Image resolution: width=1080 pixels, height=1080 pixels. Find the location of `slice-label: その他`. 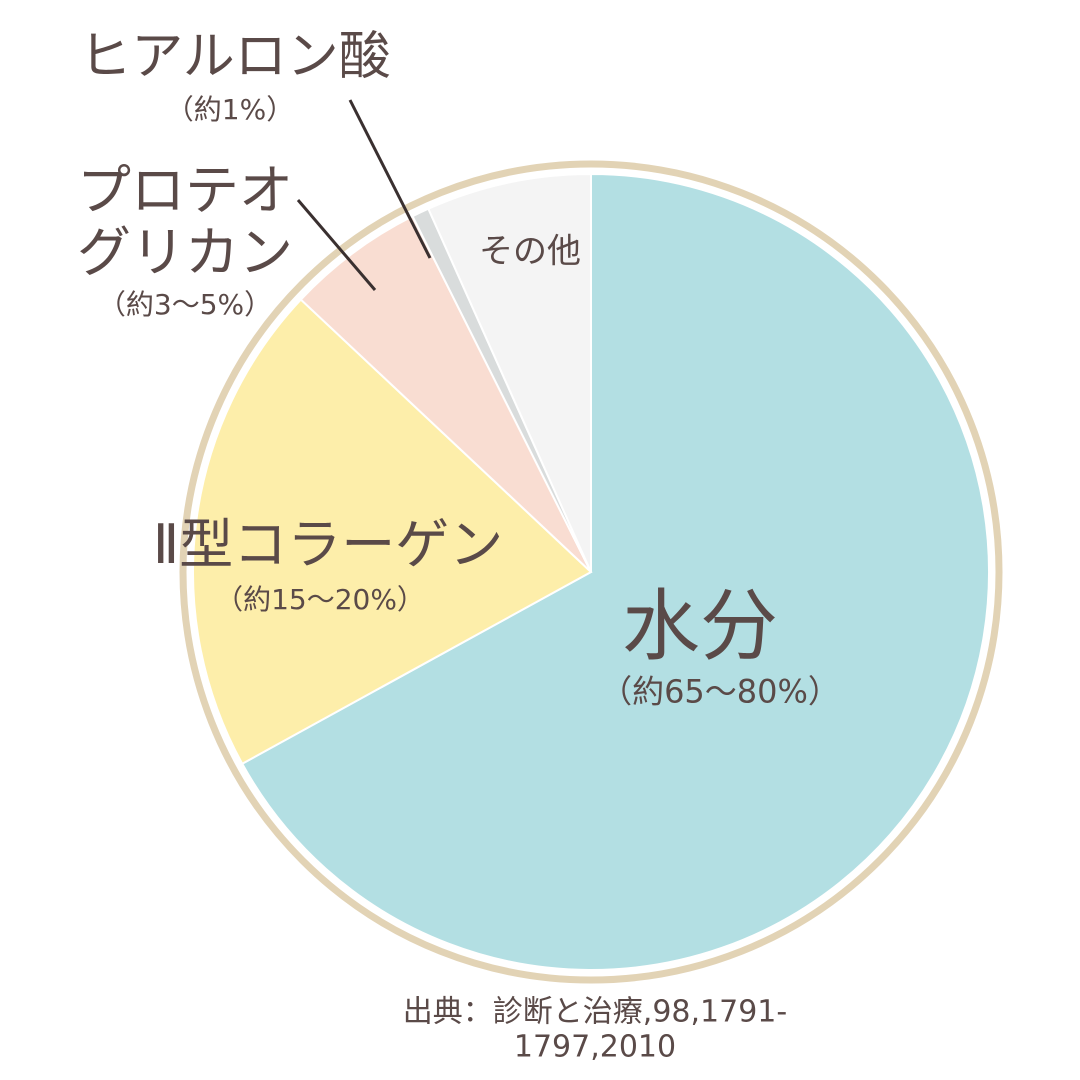

slice-label: その他 is located at coordinates (530, 251).